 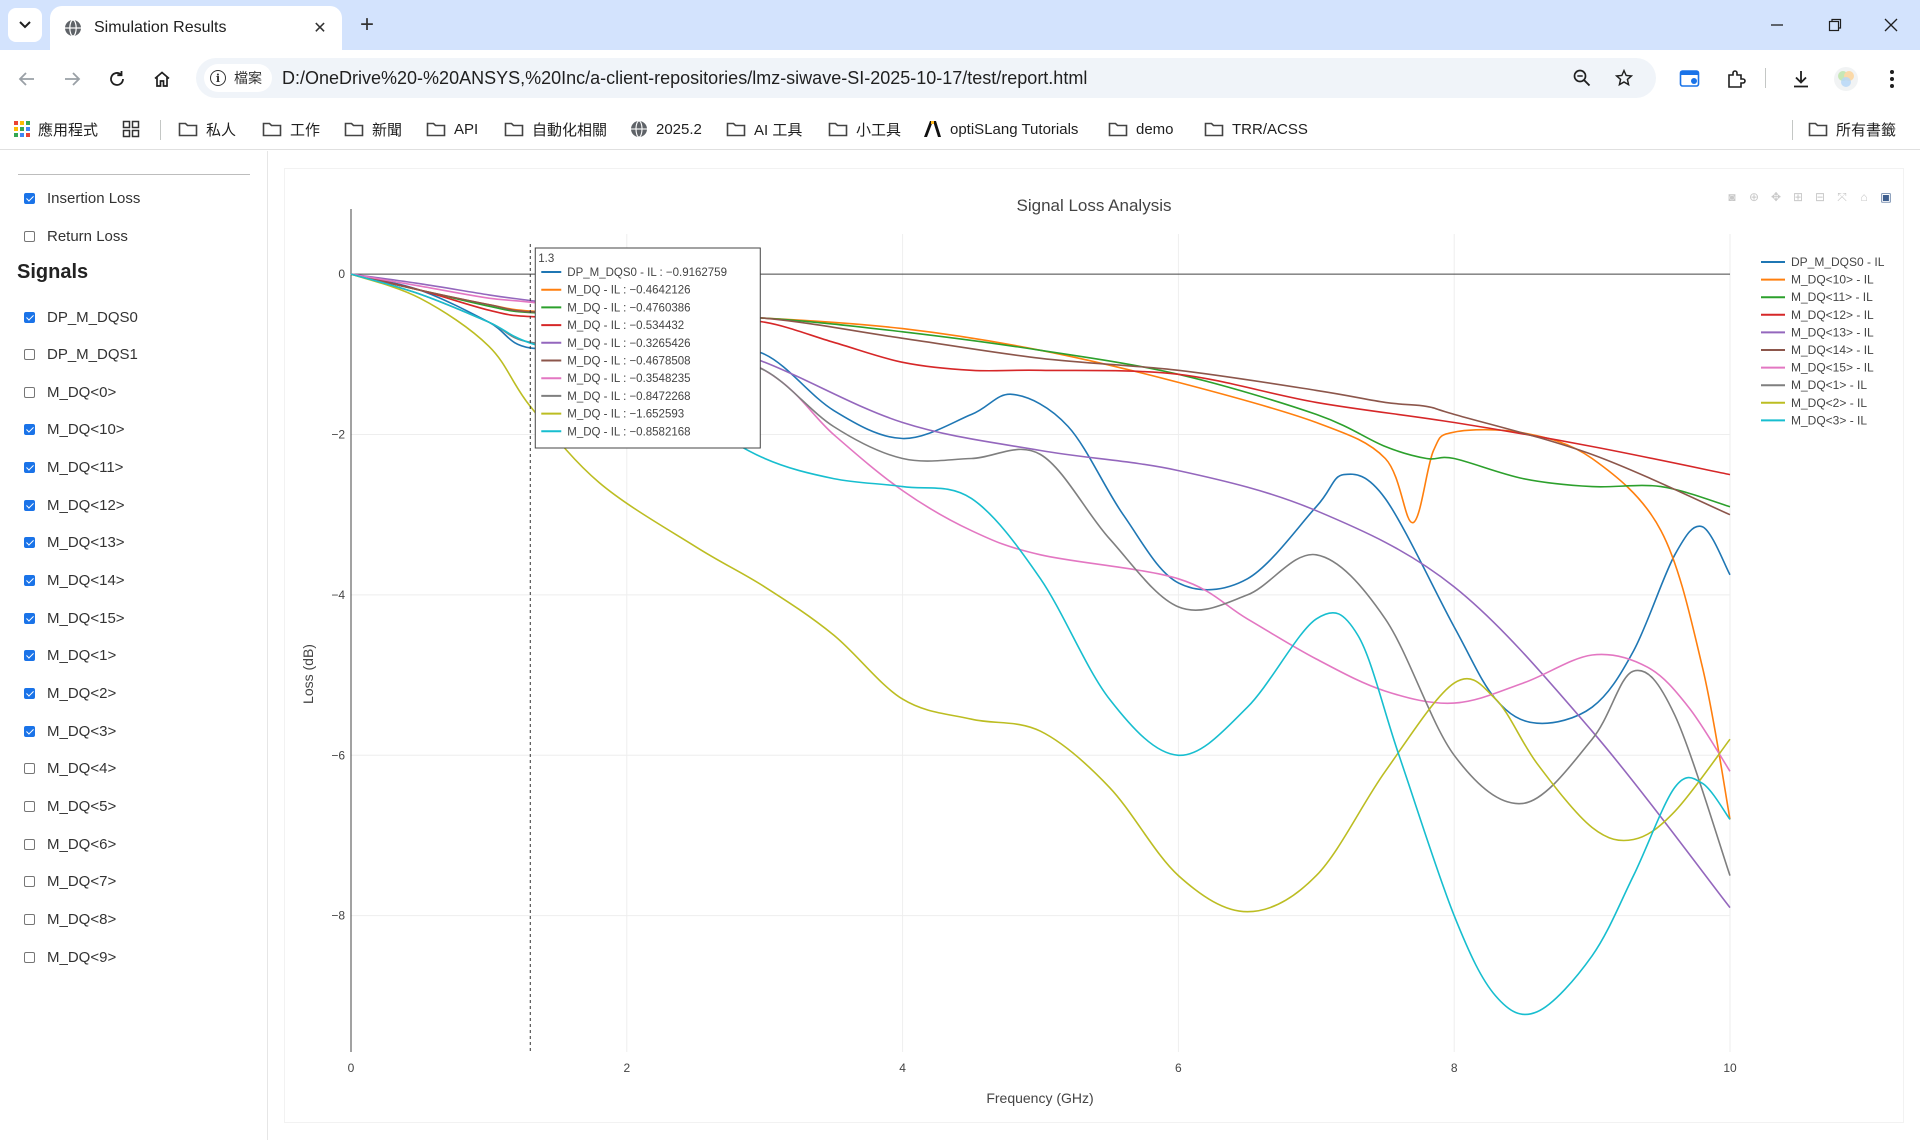 I want to click on bookmark-item: TRR/ACSS, so click(x=1256, y=129).